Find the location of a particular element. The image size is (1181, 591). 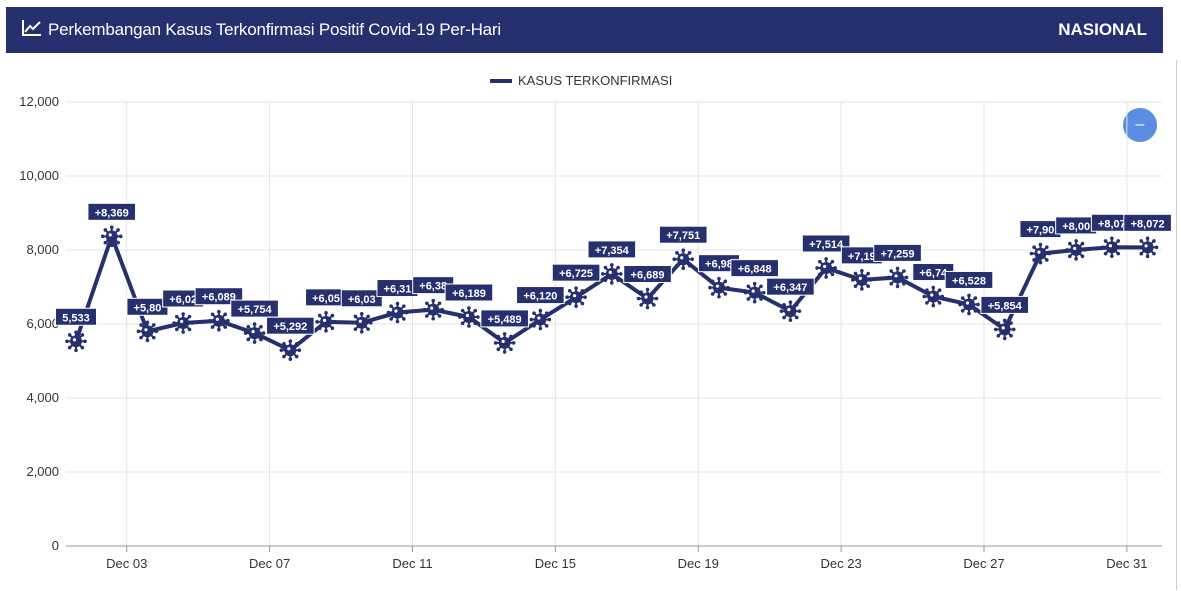

data-label-text: +6,347 is located at coordinates (790, 288).